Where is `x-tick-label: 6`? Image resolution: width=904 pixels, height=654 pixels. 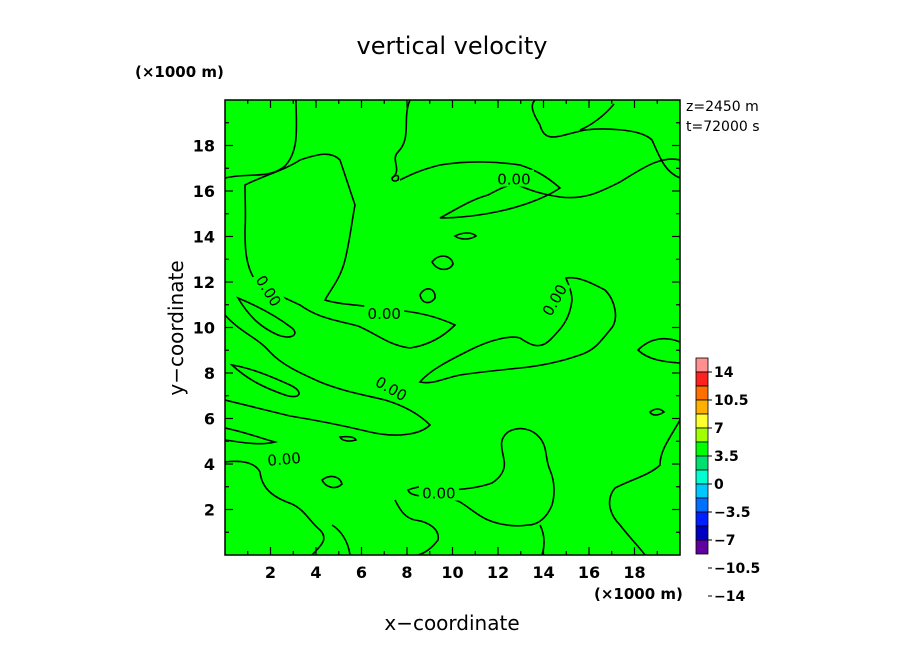 x-tick-label: 6 is located at coordinates (361, 572).